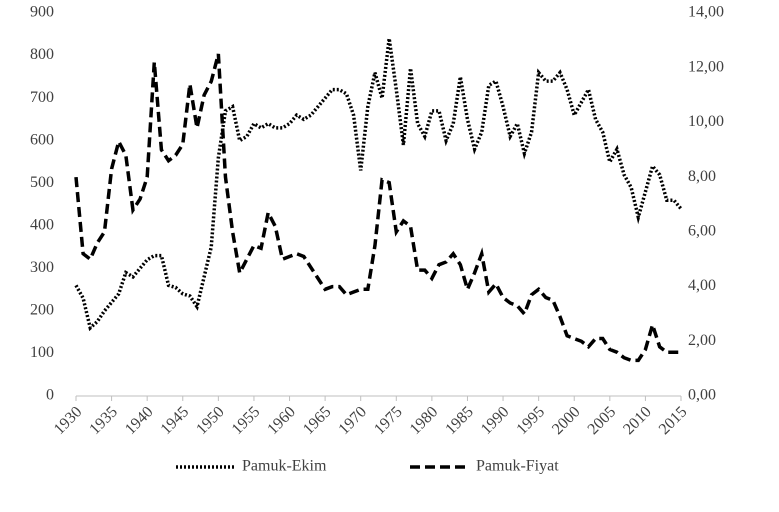  I want to click on y2-tick-label: 6,00, so click(702, 231).